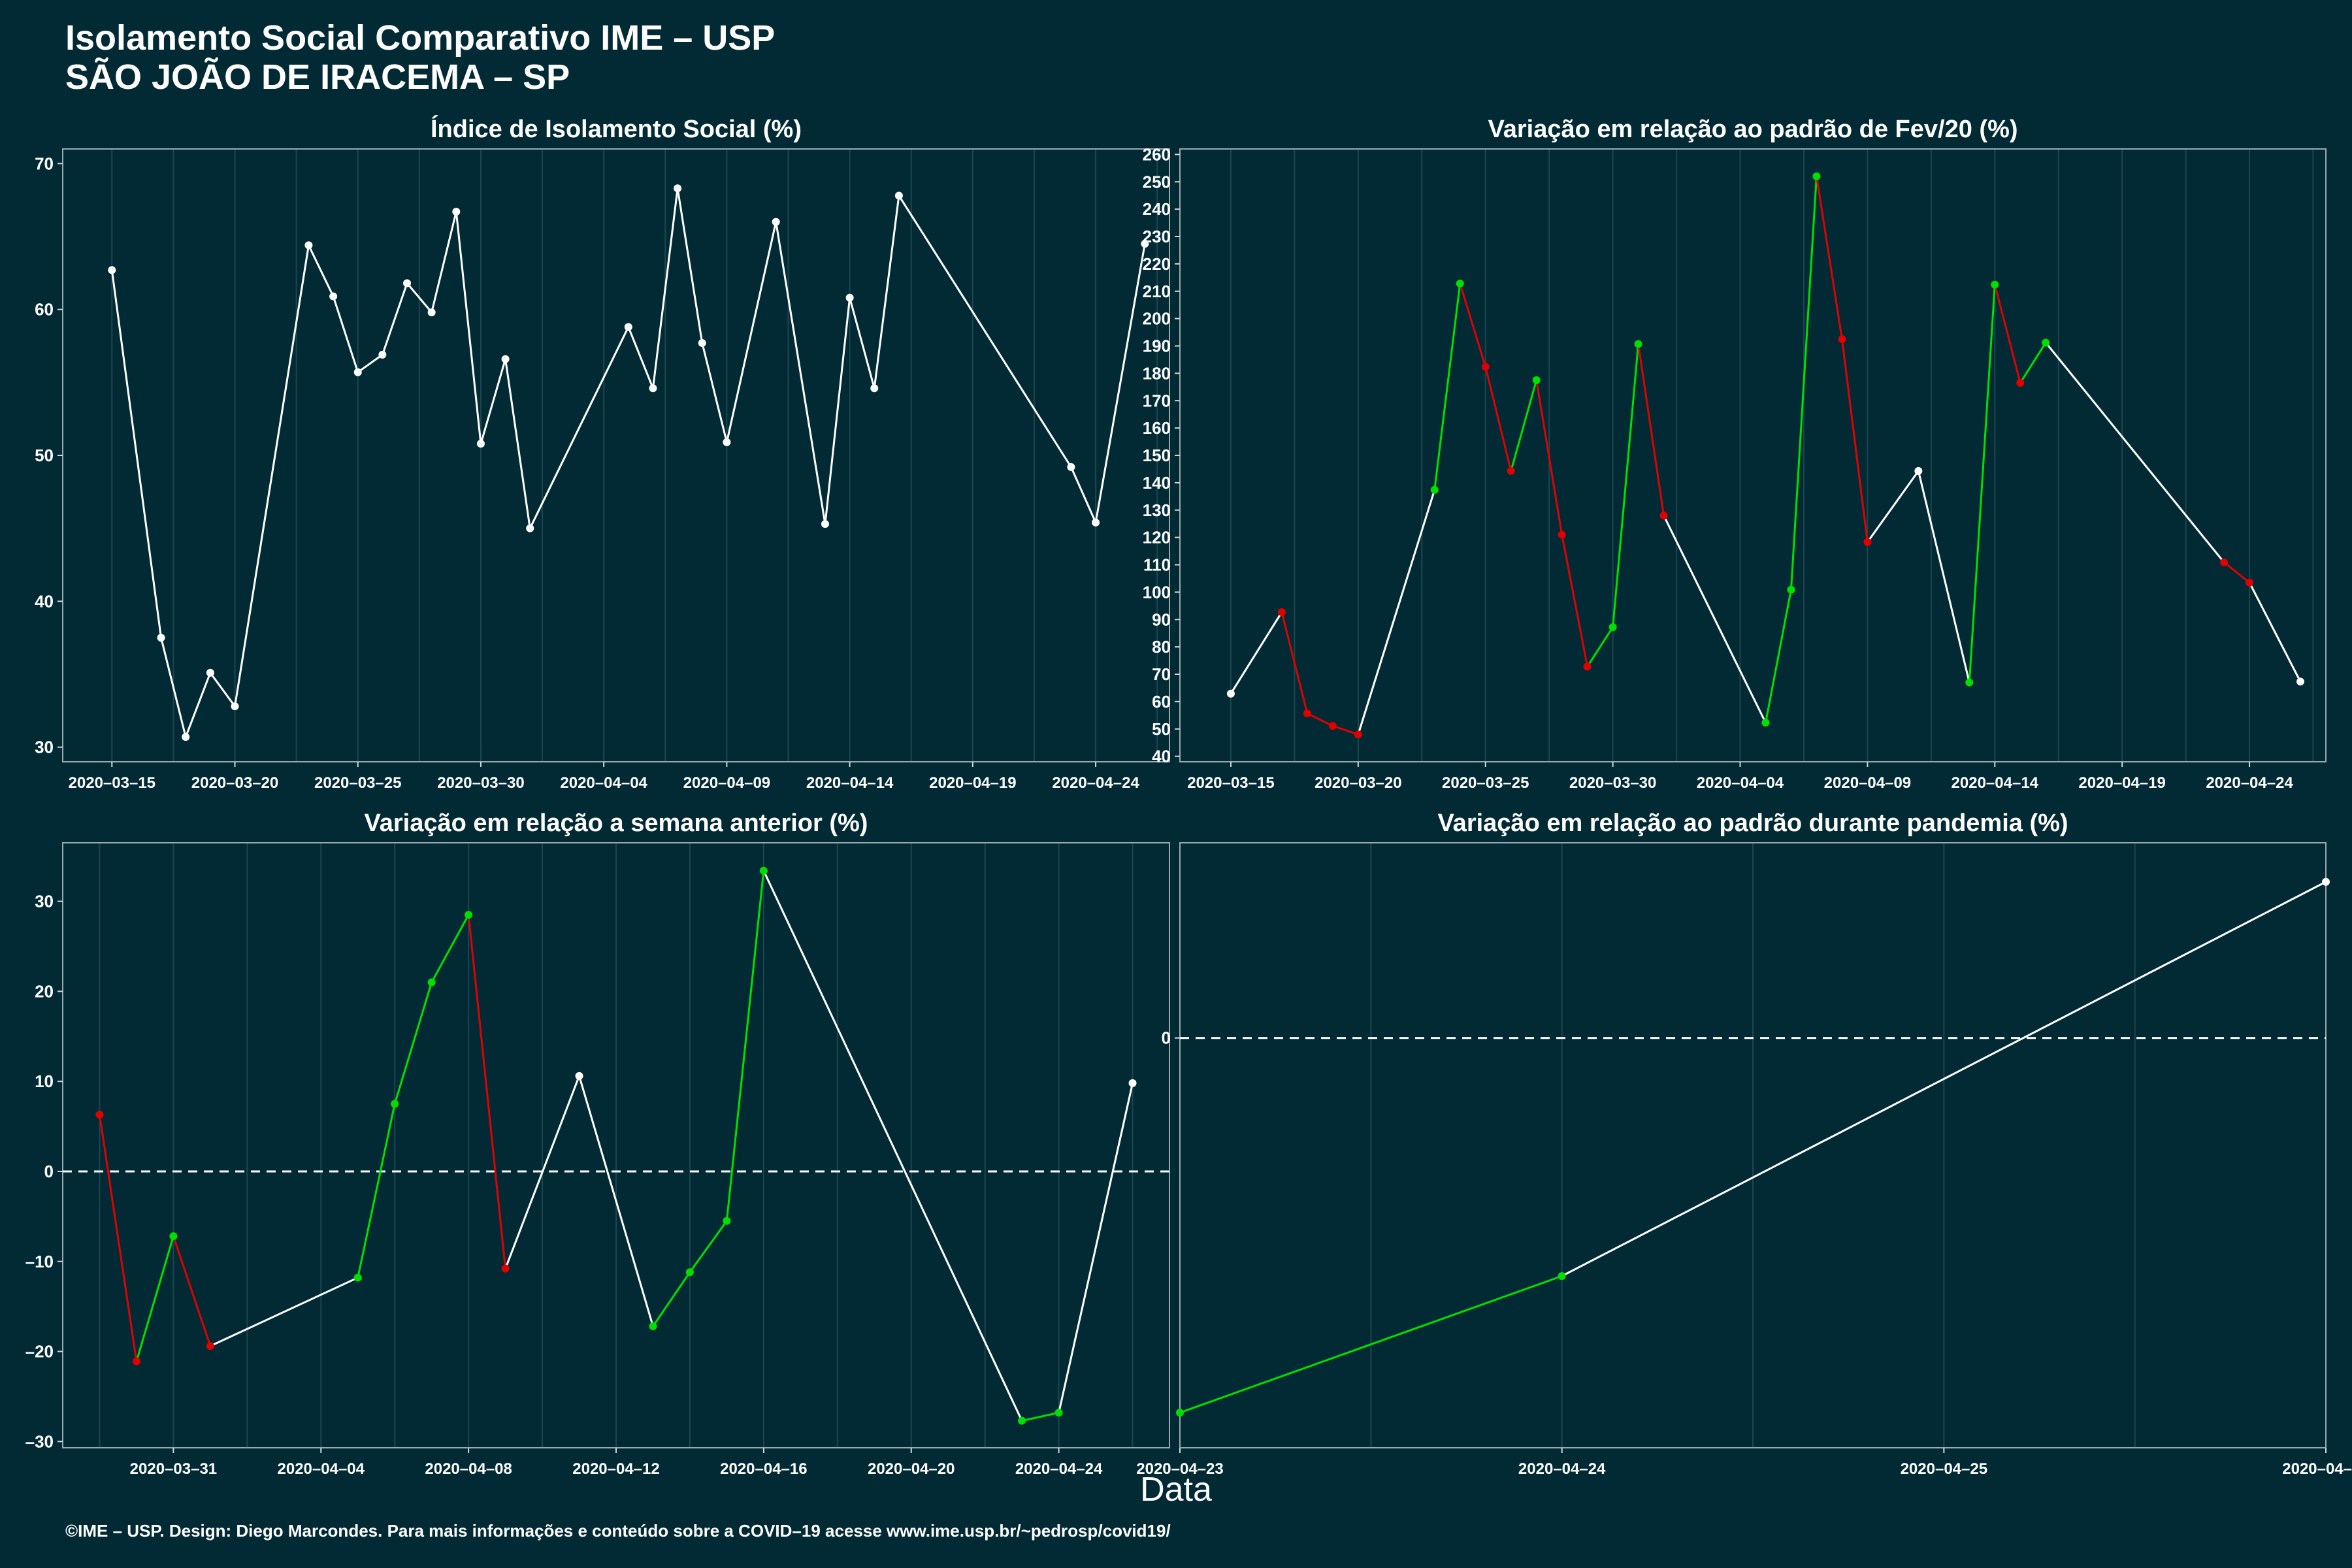 This screenshot has height=1568, width=2352. I want to click on y-tick-label: 30, so click(44, 747).